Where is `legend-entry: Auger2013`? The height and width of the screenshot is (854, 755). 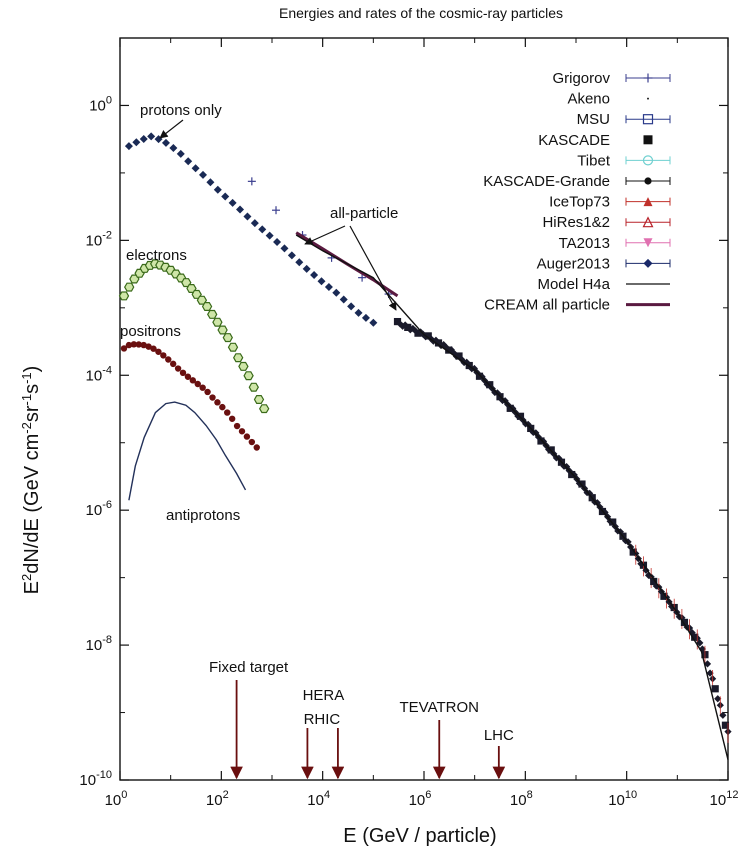 legend-entry: Auger2013 is located at coordinates (603, 263).